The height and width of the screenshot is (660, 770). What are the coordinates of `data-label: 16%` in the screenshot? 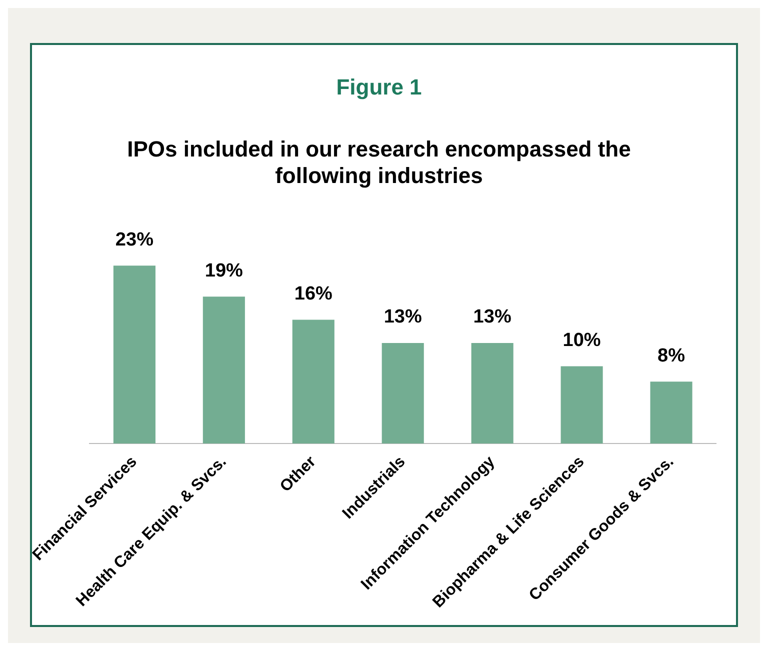 It's located at (313, 294).